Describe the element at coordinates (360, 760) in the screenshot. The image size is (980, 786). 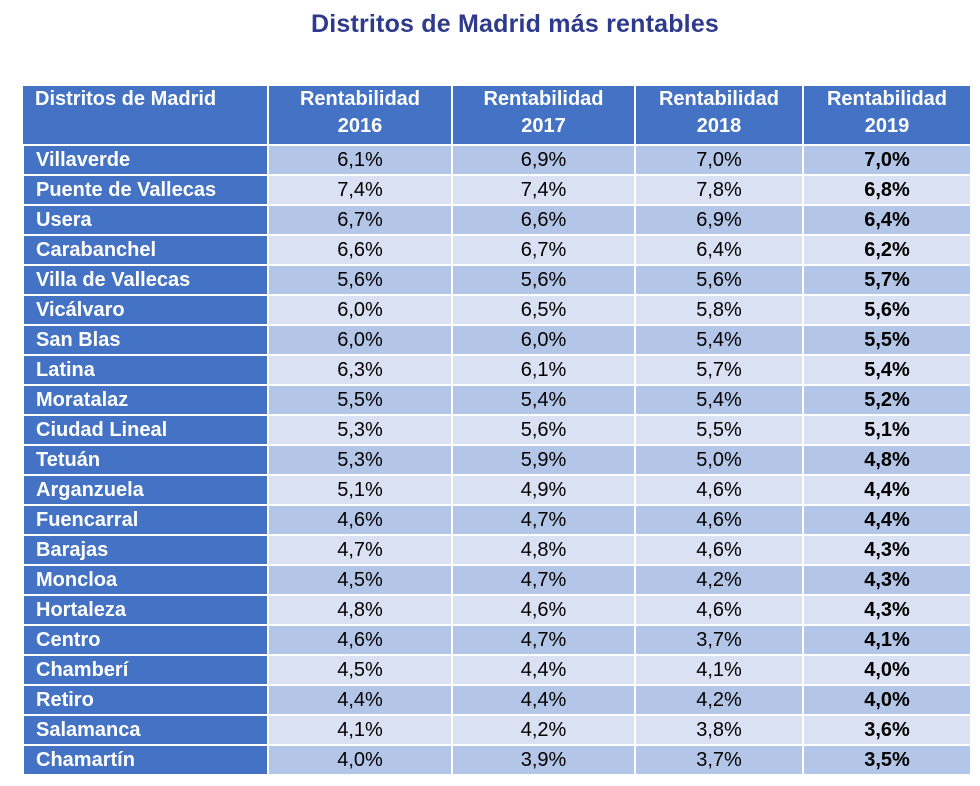
I see `value-2016: 4,0%` at that location.